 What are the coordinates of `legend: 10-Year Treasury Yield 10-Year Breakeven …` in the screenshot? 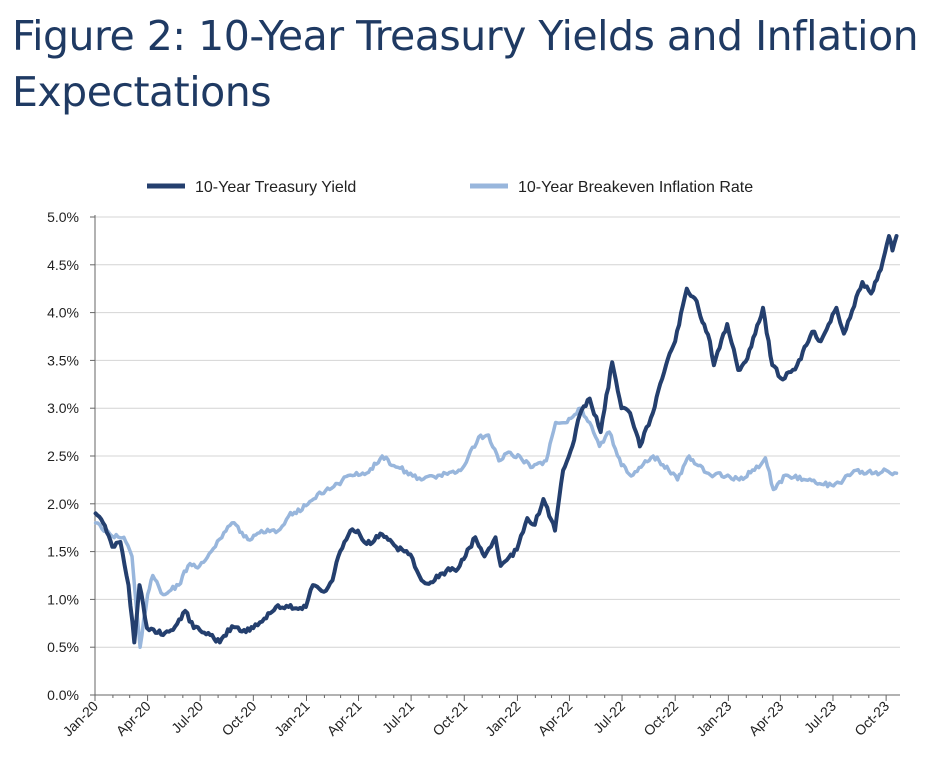 It's located at (450, 187).